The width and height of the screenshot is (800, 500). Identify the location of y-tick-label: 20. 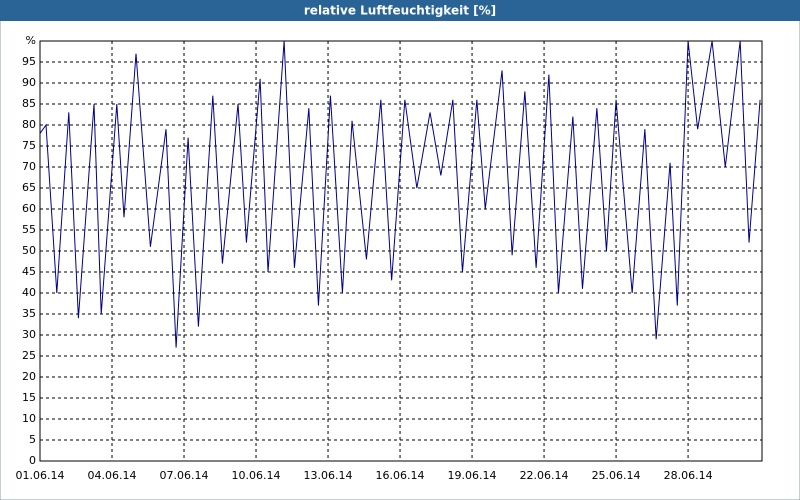
(29, 376).